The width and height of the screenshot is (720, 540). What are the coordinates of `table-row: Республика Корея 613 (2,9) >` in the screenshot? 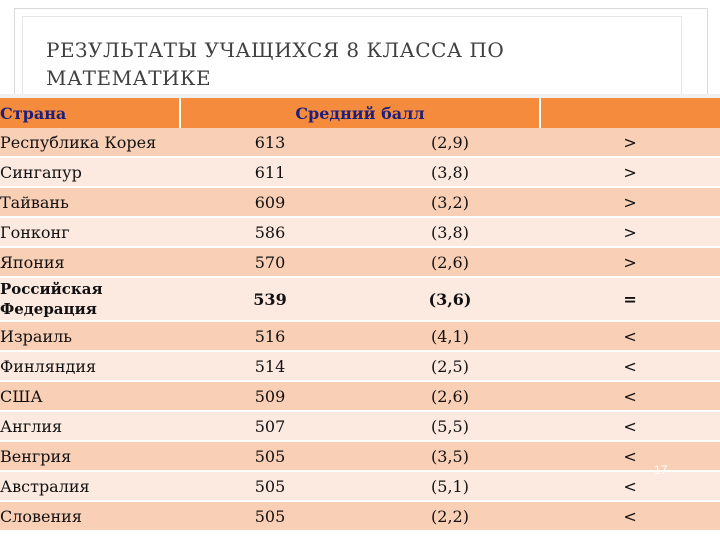 It's located at (360, 143).